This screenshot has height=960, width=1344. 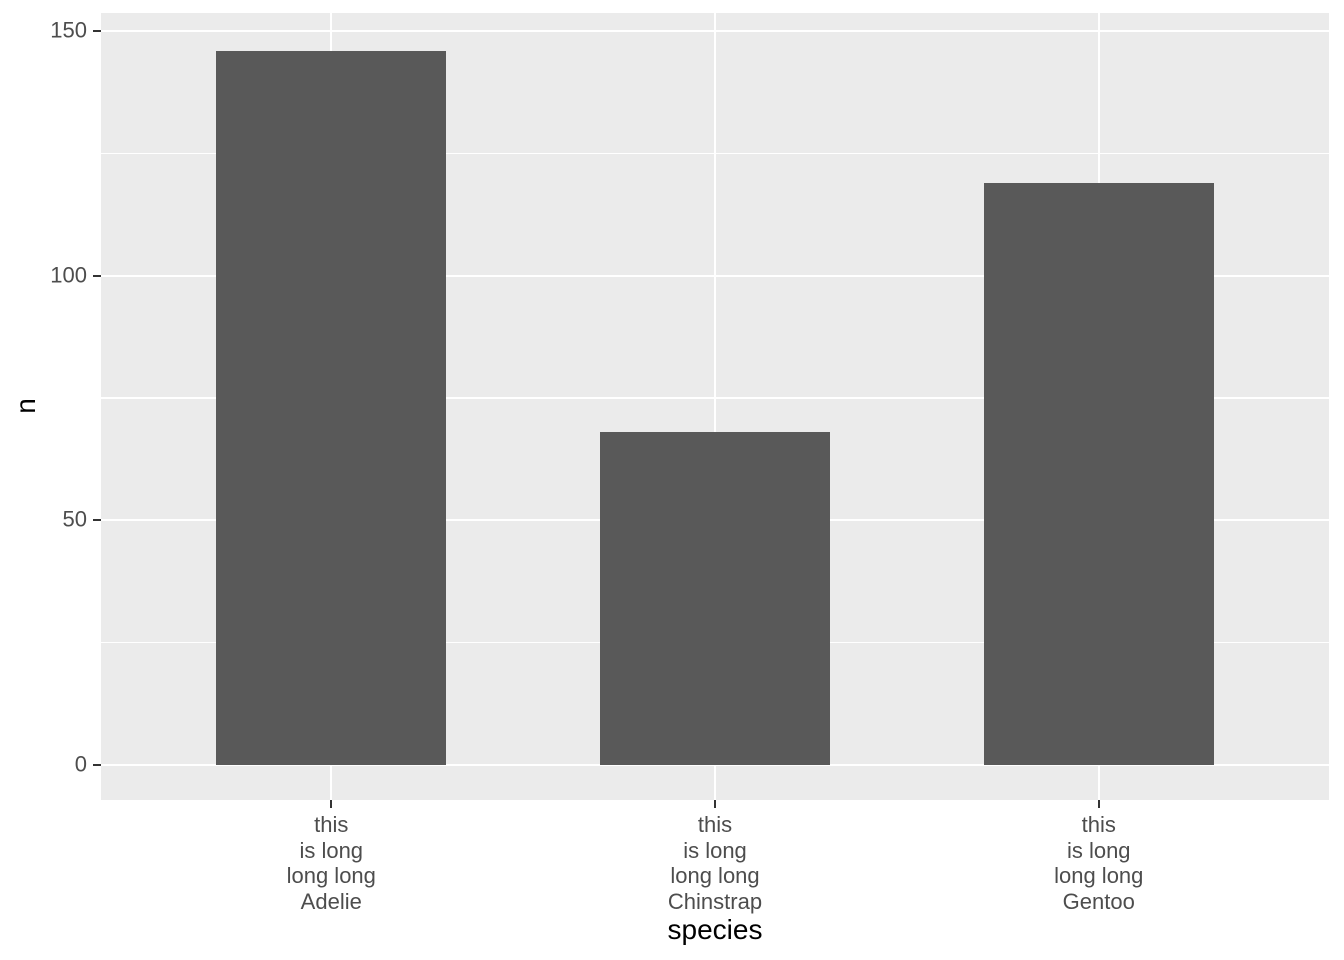 I want to click on y-axis-title: n, so click(x=25, y=406).